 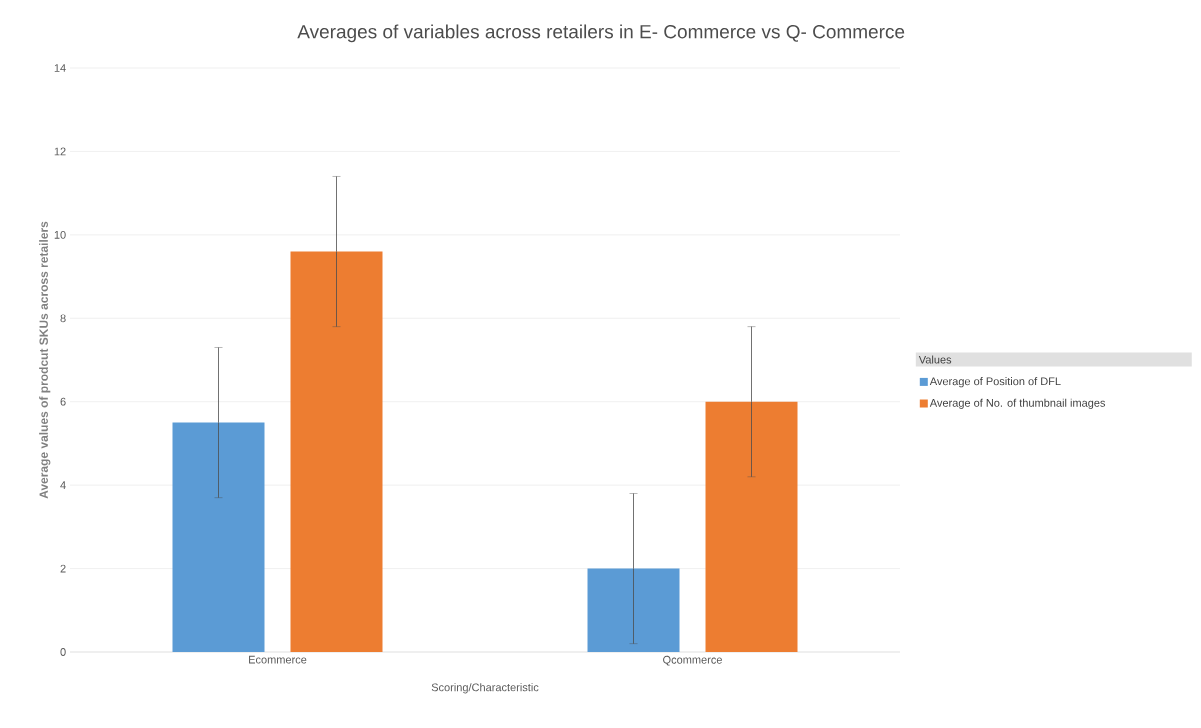 What do you see at coordinates (995, 382) in the screenshot?
I see `legend-label: Average of Position of DFL` at bounding box center [995, 382].